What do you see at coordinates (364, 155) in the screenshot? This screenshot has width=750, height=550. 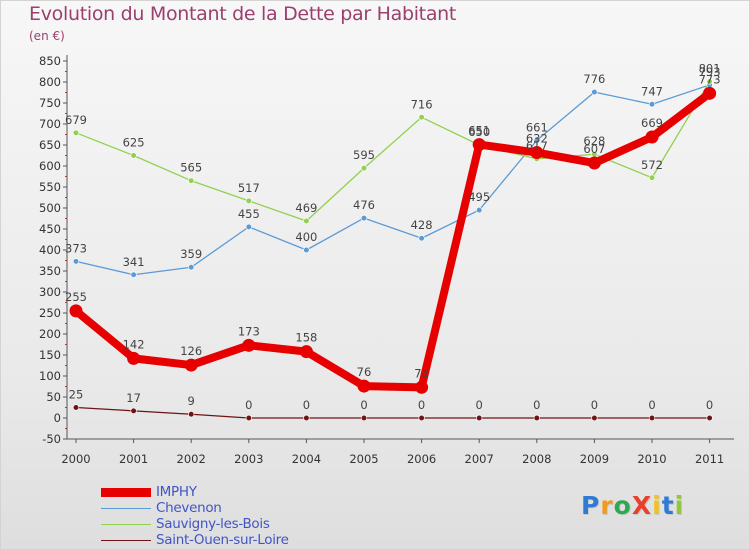 I see `data-label-sauvigny-les-bois: 595` at bounding box center [364, 155].